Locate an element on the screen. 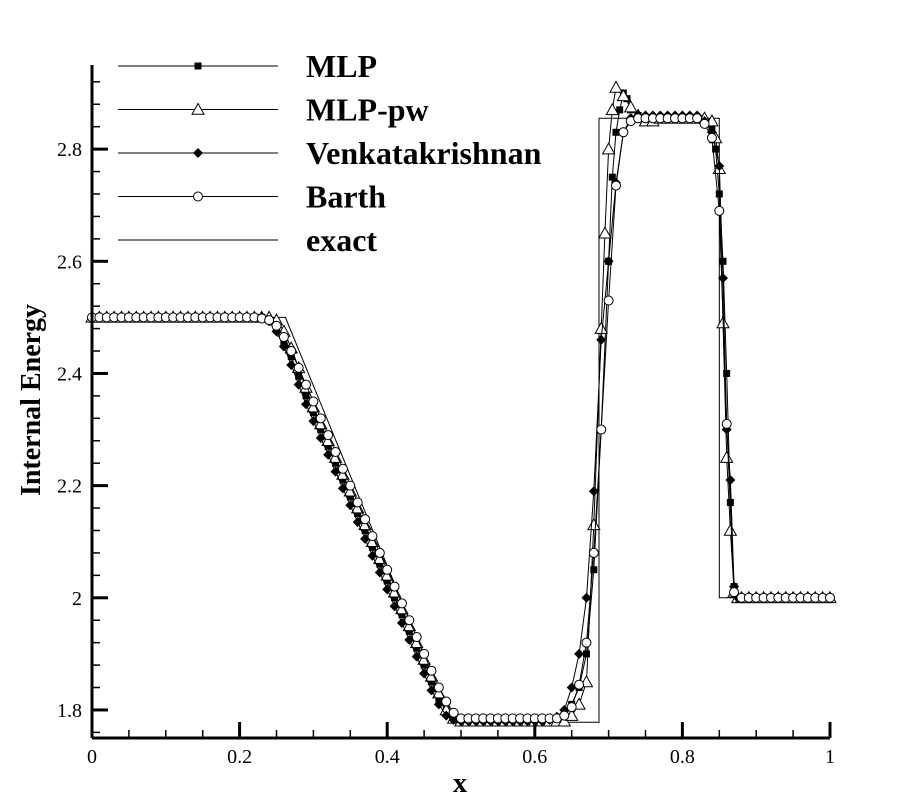 Image resolution: width=903 pixels, height=803 pixels. y-tick-label: 2.6 is located at coordinates (69, 262).